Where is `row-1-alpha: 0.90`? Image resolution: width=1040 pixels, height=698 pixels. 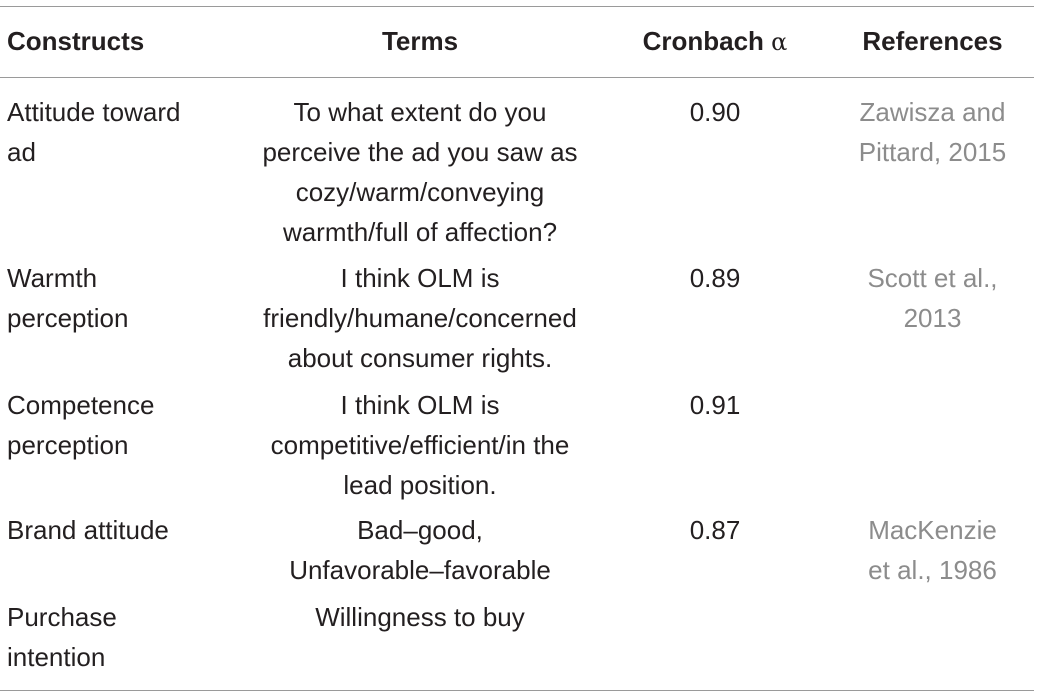
row-1-alpha: 0.90 is located at coordinates (715, 112).